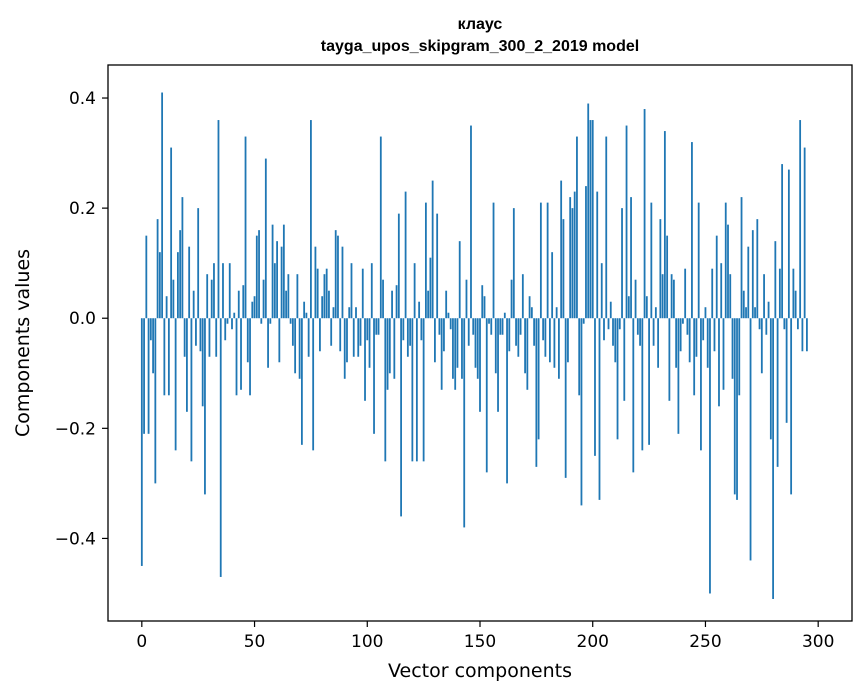 This screenshot has height=696, width=867. I want to click on x-tick-label: 200, so click(593, 642).